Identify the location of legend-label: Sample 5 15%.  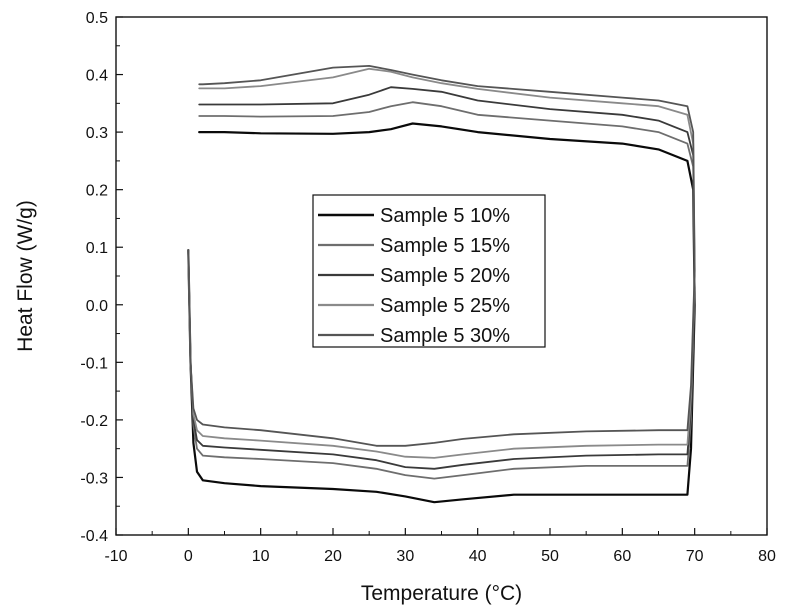
(445, 246).